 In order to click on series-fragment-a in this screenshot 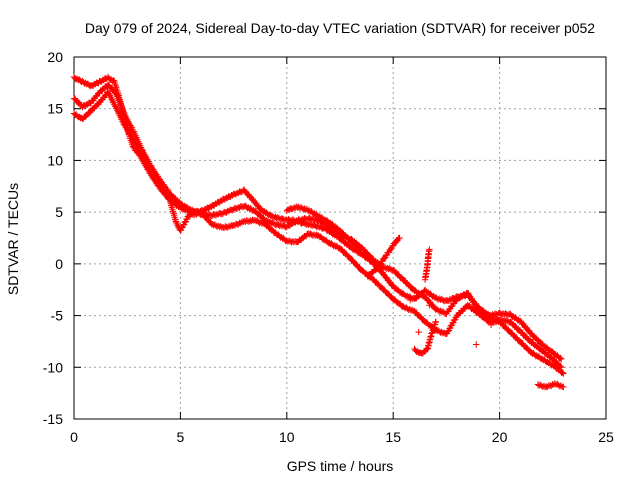, I will do `click(324, 228)`.